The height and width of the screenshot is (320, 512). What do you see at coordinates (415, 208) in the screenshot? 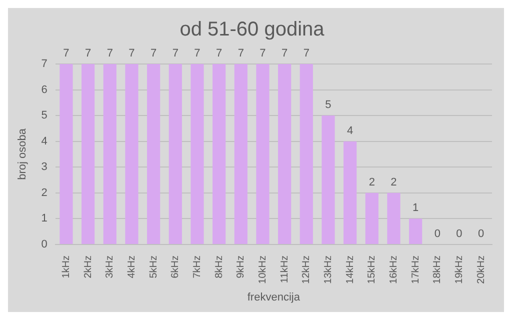
I see `data-label: 1` at bounding box center [415, 208].